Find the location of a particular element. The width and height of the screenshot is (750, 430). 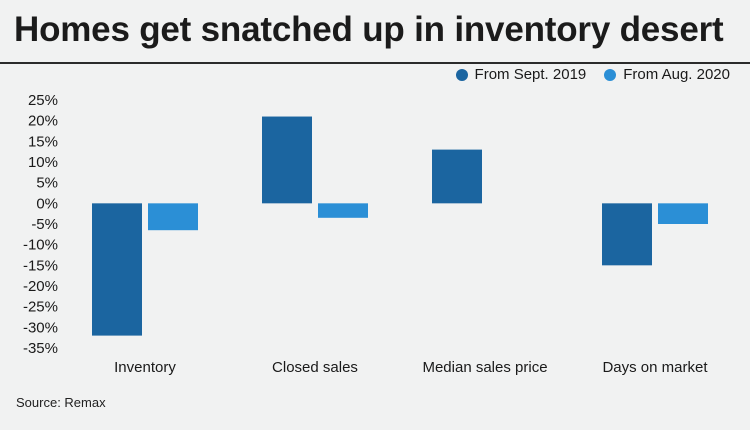

y-tick-label: -30% is located at coordinates (40, 327).